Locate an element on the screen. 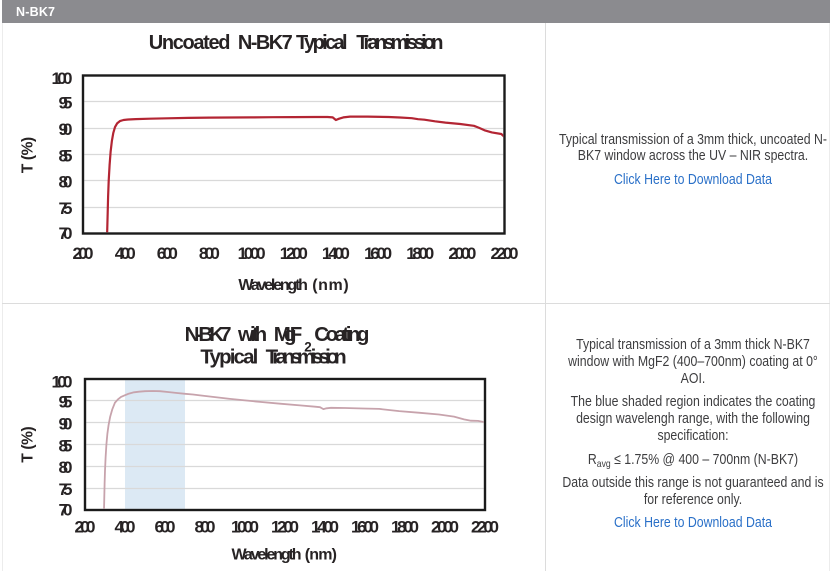  svg-text: Coating is located at coordinates (341, 334).